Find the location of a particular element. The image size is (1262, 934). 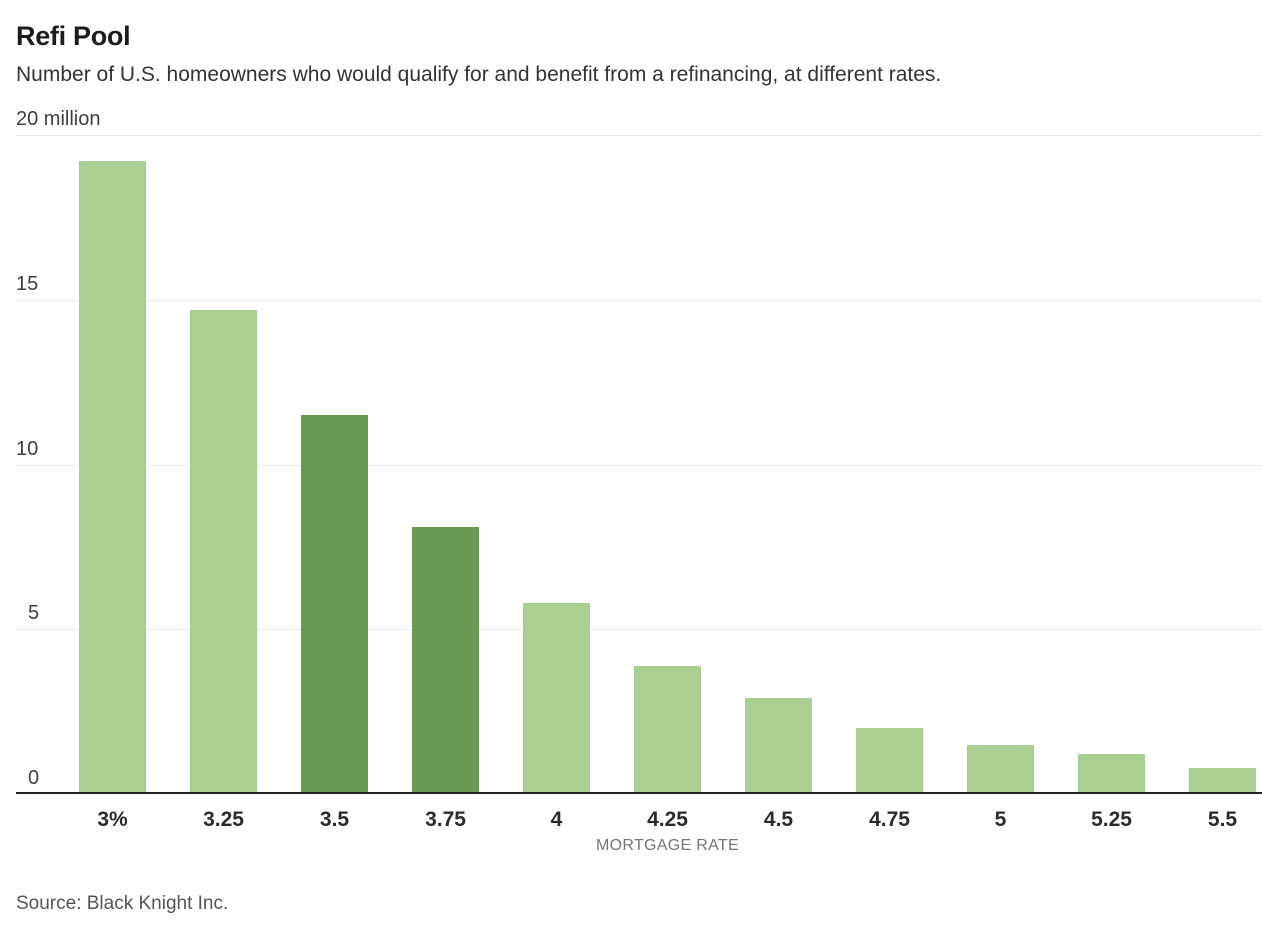

x-axis-title: MORTGAGE RATE is located at coordinates (667, 845).